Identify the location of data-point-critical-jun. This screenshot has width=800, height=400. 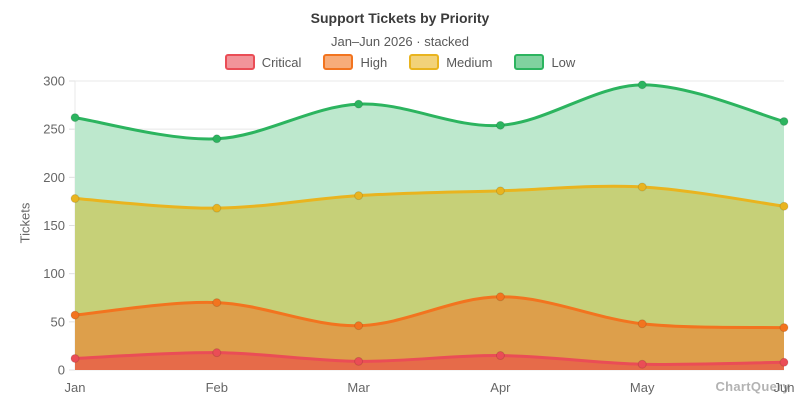
(784, 362).